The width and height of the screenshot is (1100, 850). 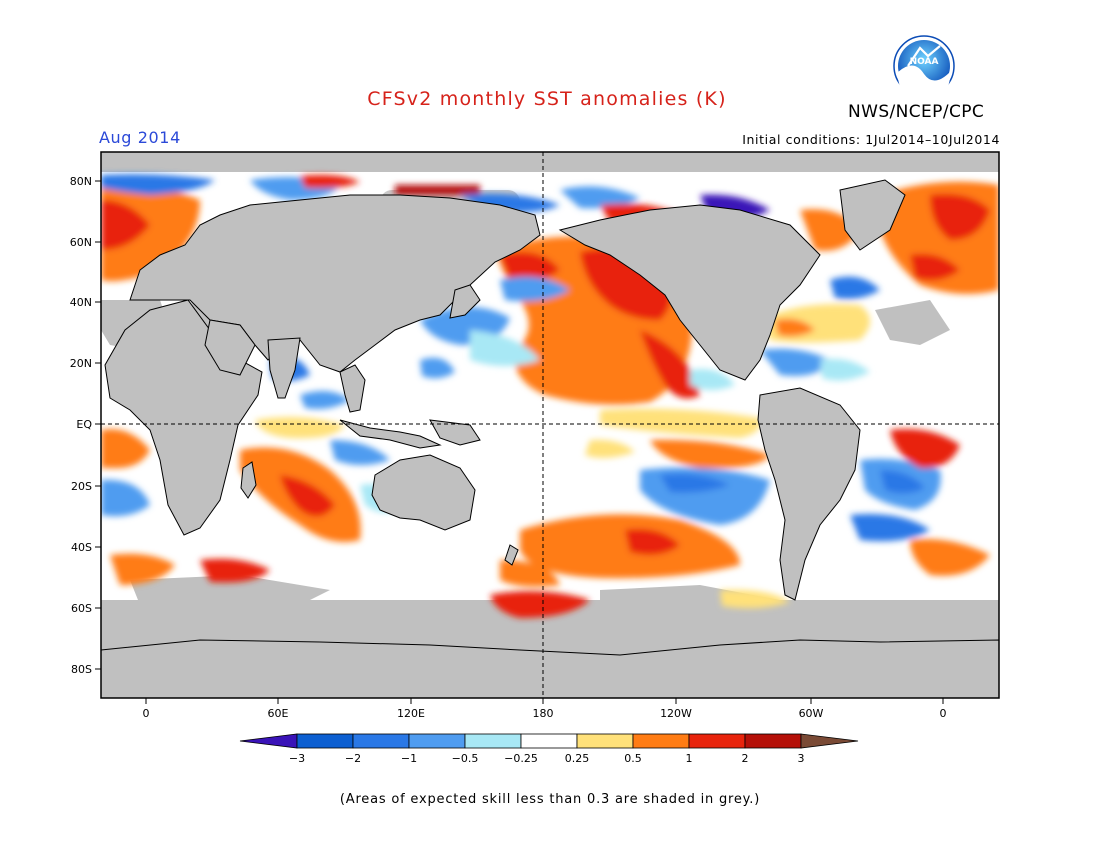 I want to click on colorbar-label: 2, so click(x=745, y=758).